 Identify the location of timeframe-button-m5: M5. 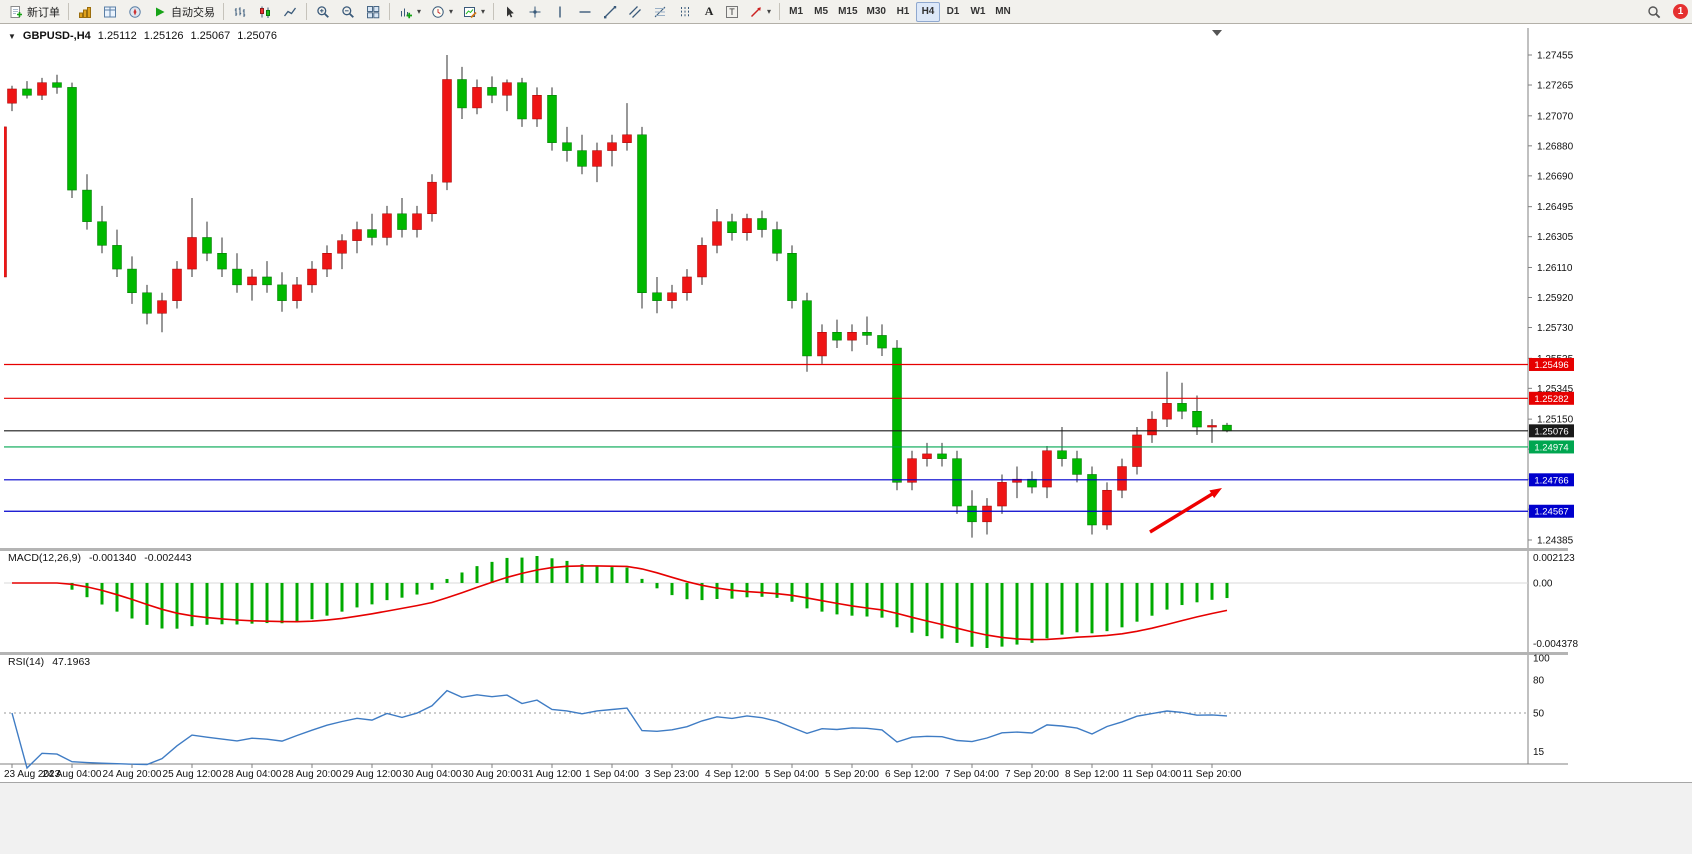
(821, 11).